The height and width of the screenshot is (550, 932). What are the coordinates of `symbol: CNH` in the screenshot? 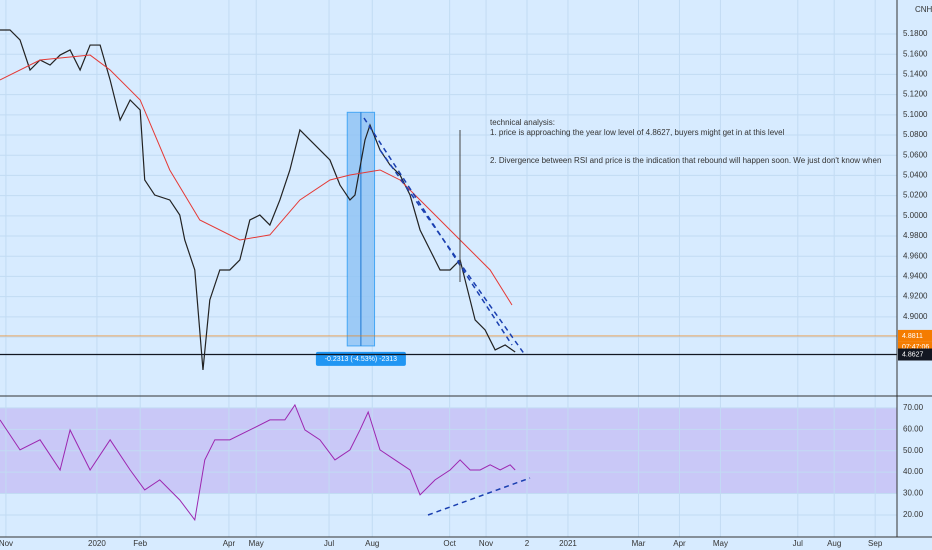 It's located at (923, 9).